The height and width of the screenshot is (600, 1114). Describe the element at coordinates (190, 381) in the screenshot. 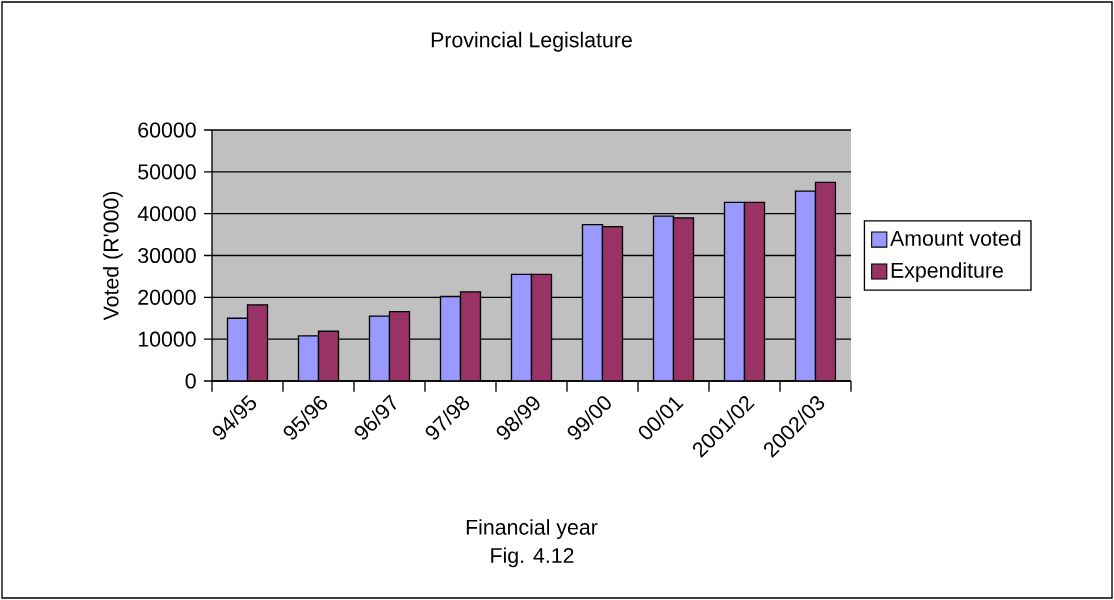

I see `y-tick-label: 0` at that location.